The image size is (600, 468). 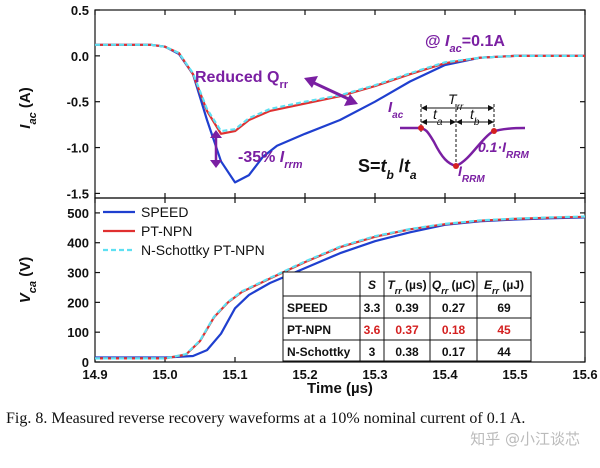 I want to click on legend-label: PT-NPN, so click(x=166, y=231).